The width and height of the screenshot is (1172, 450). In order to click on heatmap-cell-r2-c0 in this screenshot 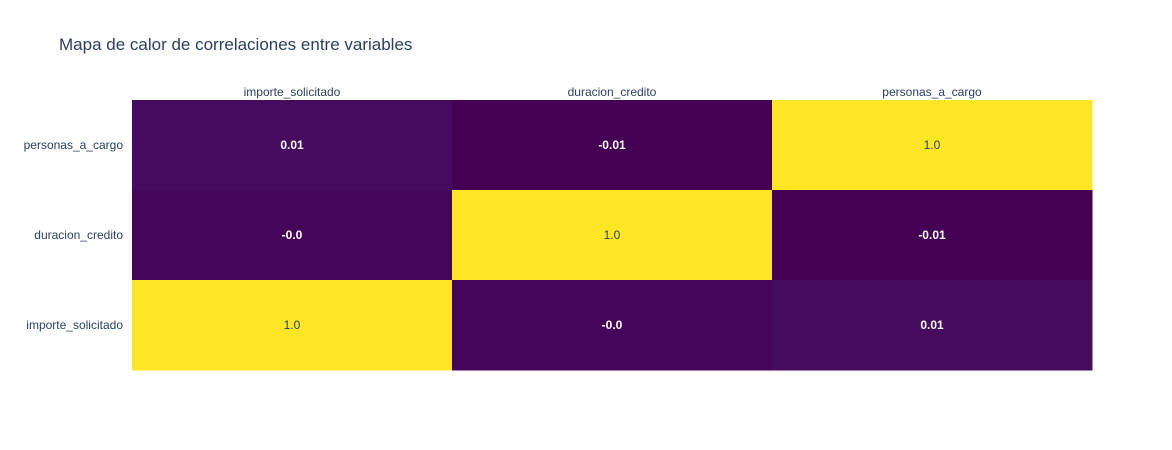, I will do `click(292, 325)`.